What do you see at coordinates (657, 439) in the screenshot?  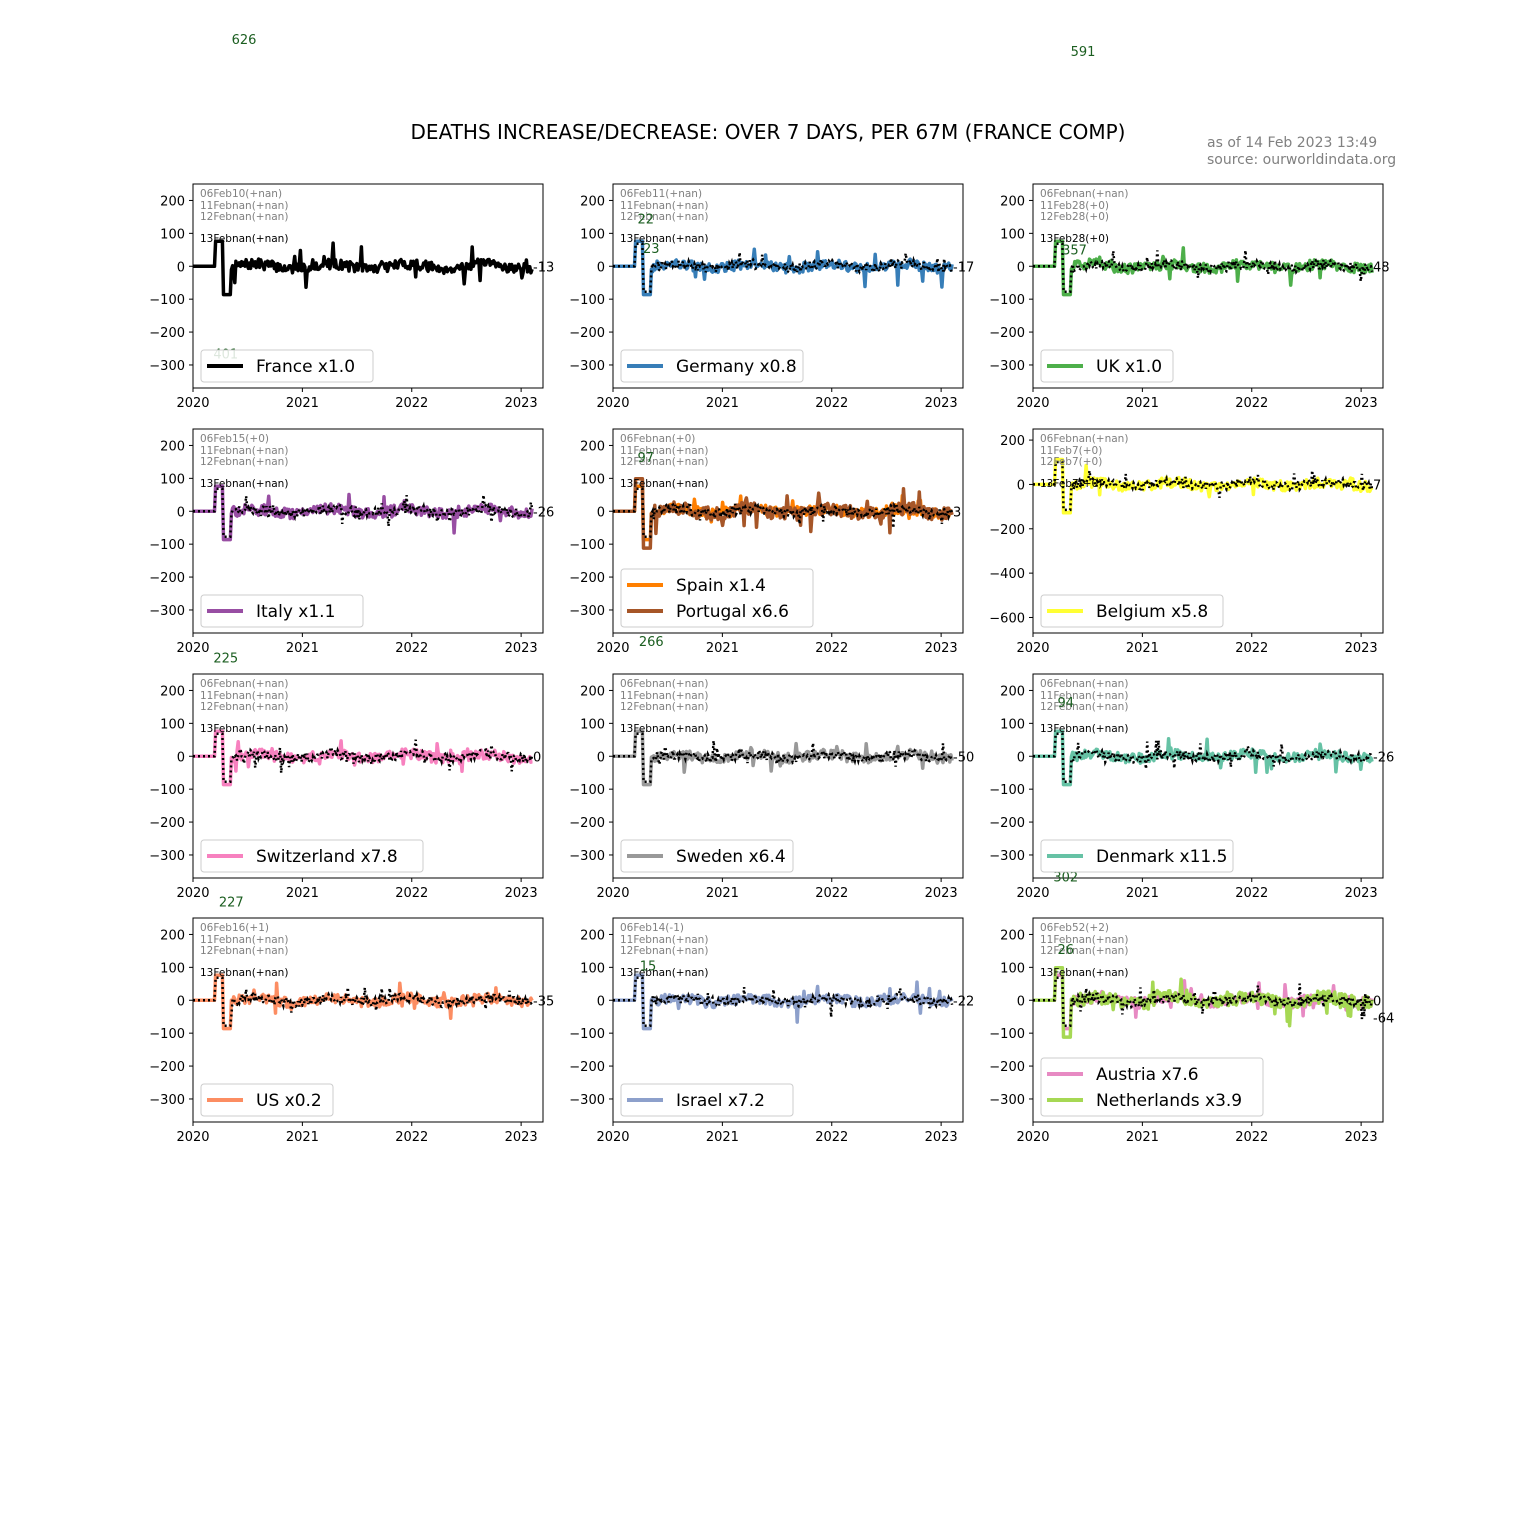 I see `chart-spain-portugal-note-1: 06Febnan(+0)` at bounding box center [657, 439].